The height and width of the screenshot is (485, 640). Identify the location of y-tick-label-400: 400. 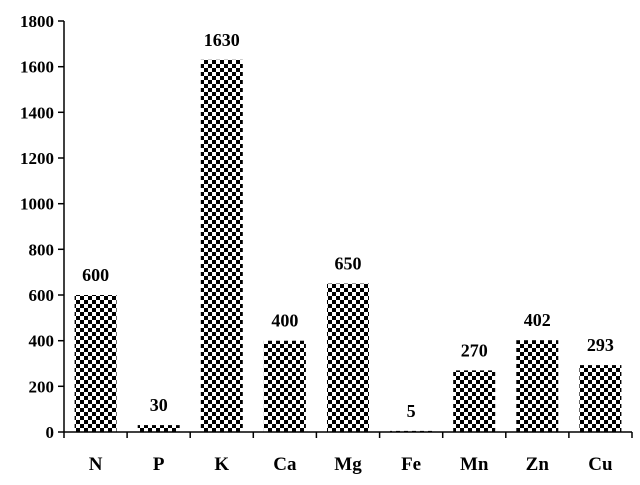
(42, 341).